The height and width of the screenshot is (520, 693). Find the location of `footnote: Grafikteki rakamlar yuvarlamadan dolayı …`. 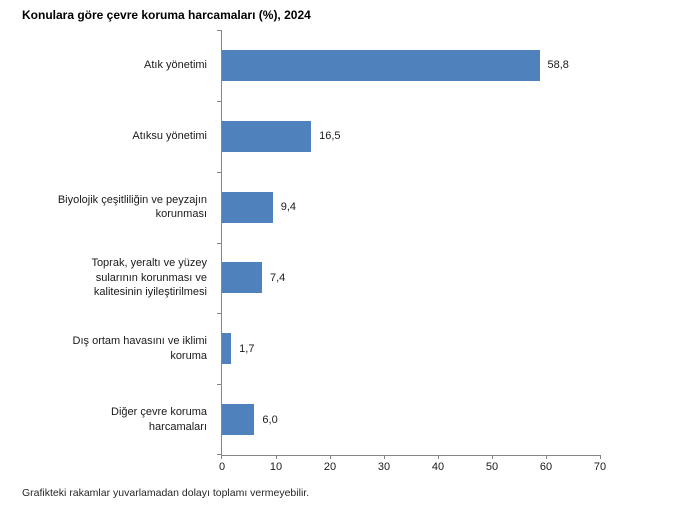

footnote: Grafikteki rakamlar yuvarlamadan dolayı … is located at coordinates (166, 493).